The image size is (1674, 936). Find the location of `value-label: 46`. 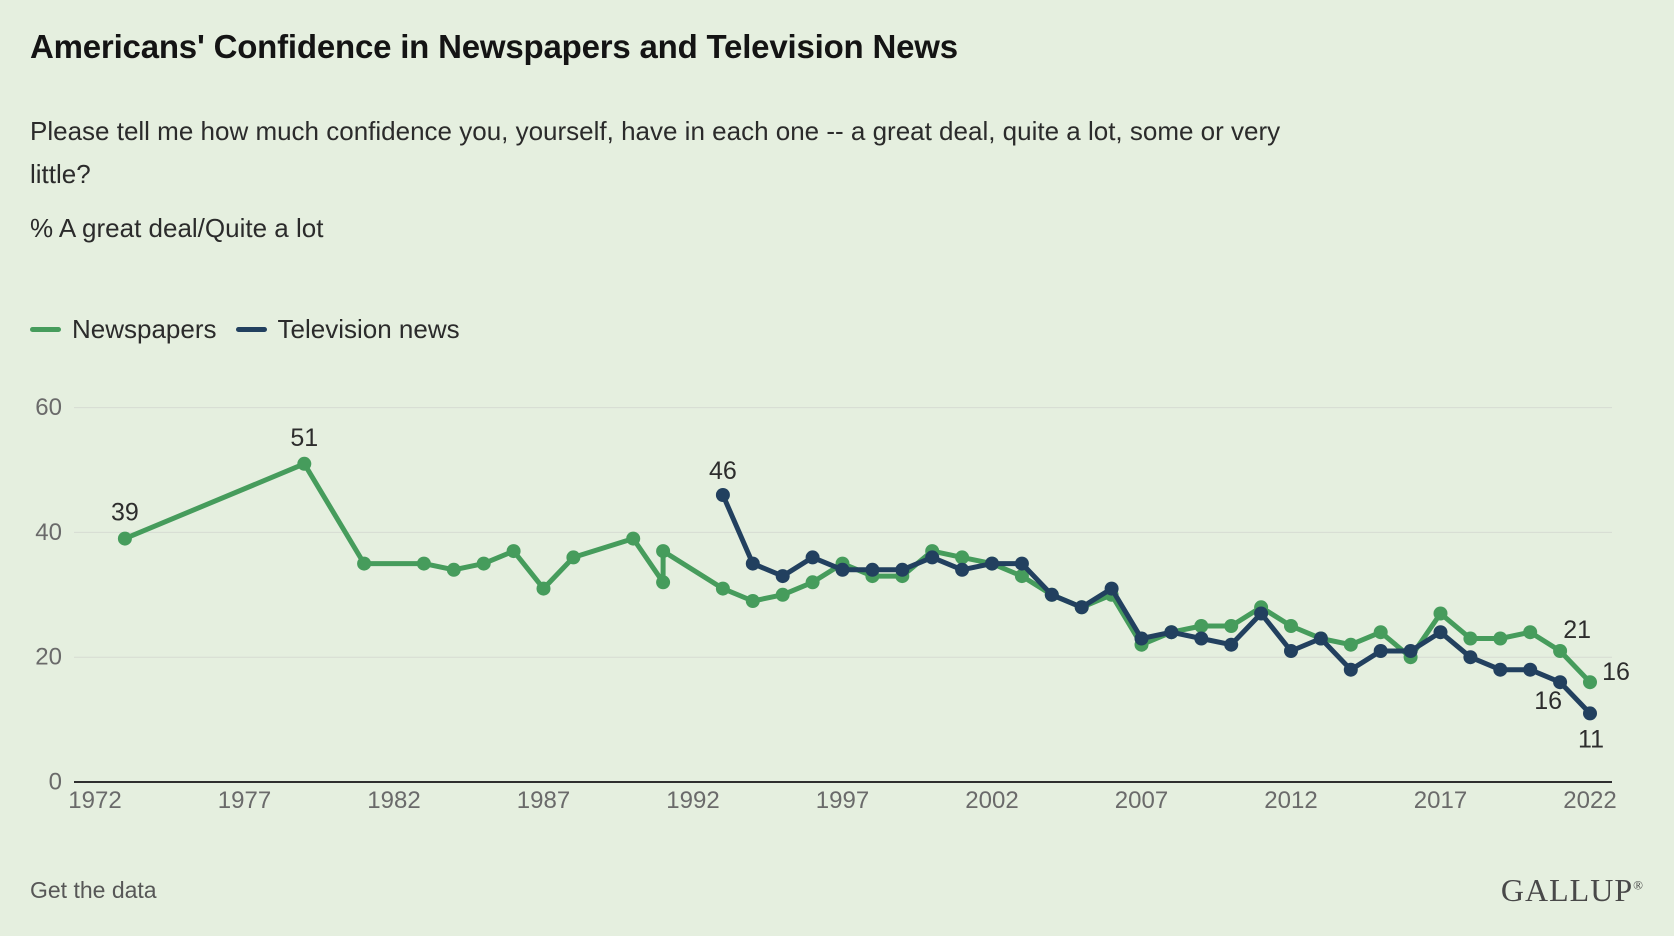

value-label: 46 is located at coordinates (723, 471).